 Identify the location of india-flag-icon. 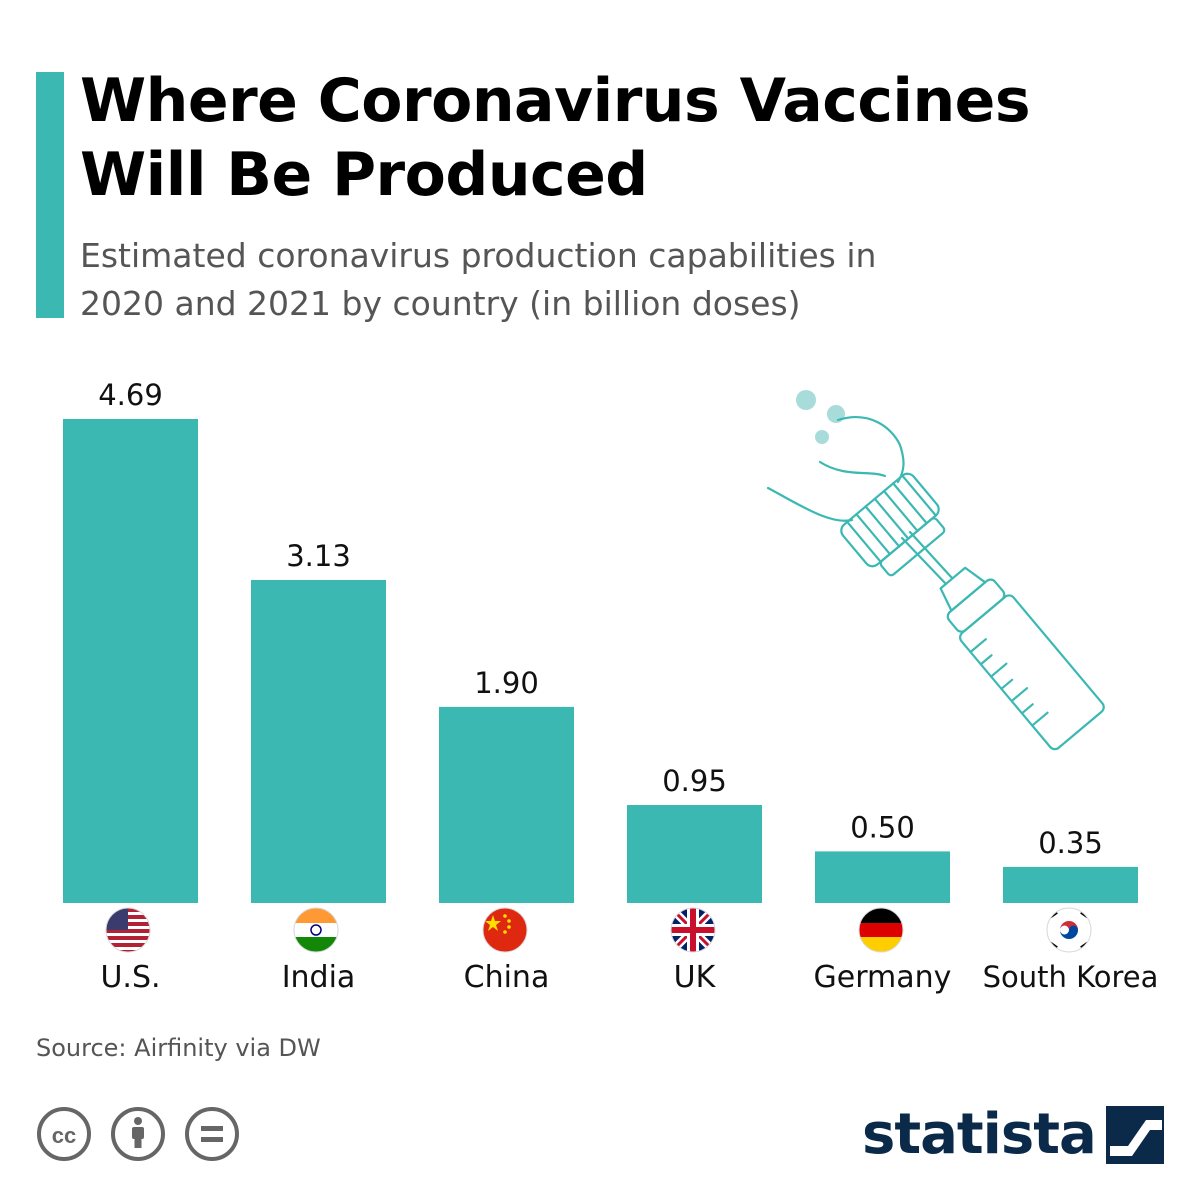
(316, 930).